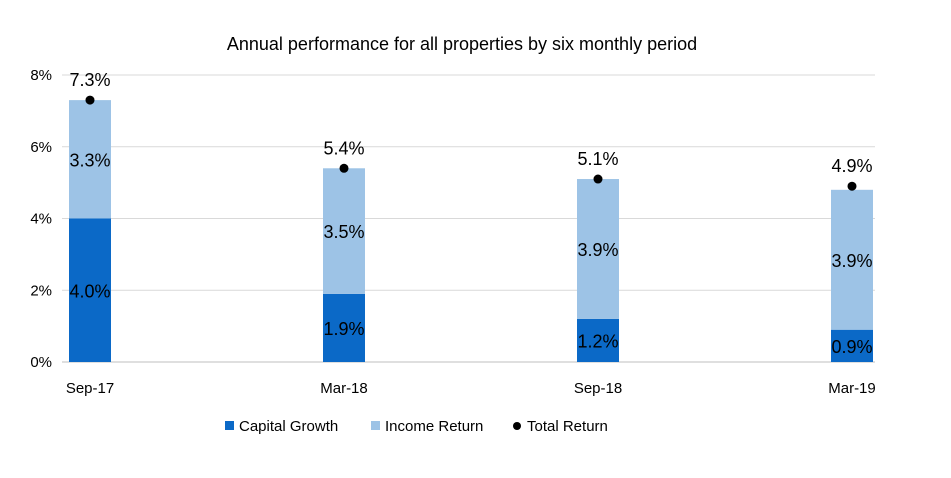 This screenshot has height=478, width=951. I want to click on y-tick-label: 2%, so click(41, 290).